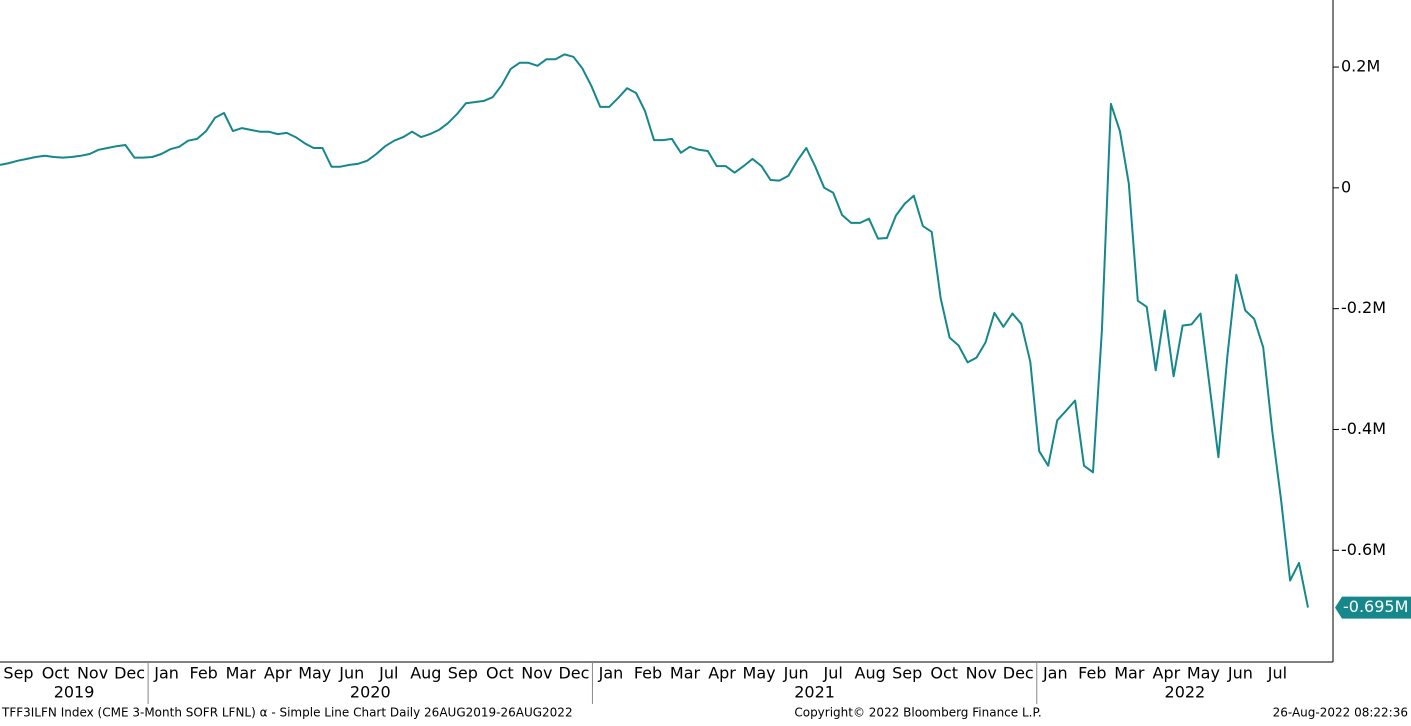 The width and height of the screenshot is (1411, 726). What do you see at coordinates (1363, 428) in the screenshot?
I see `y-tick-label: -0.4M` at bounding box center [1363, 428].